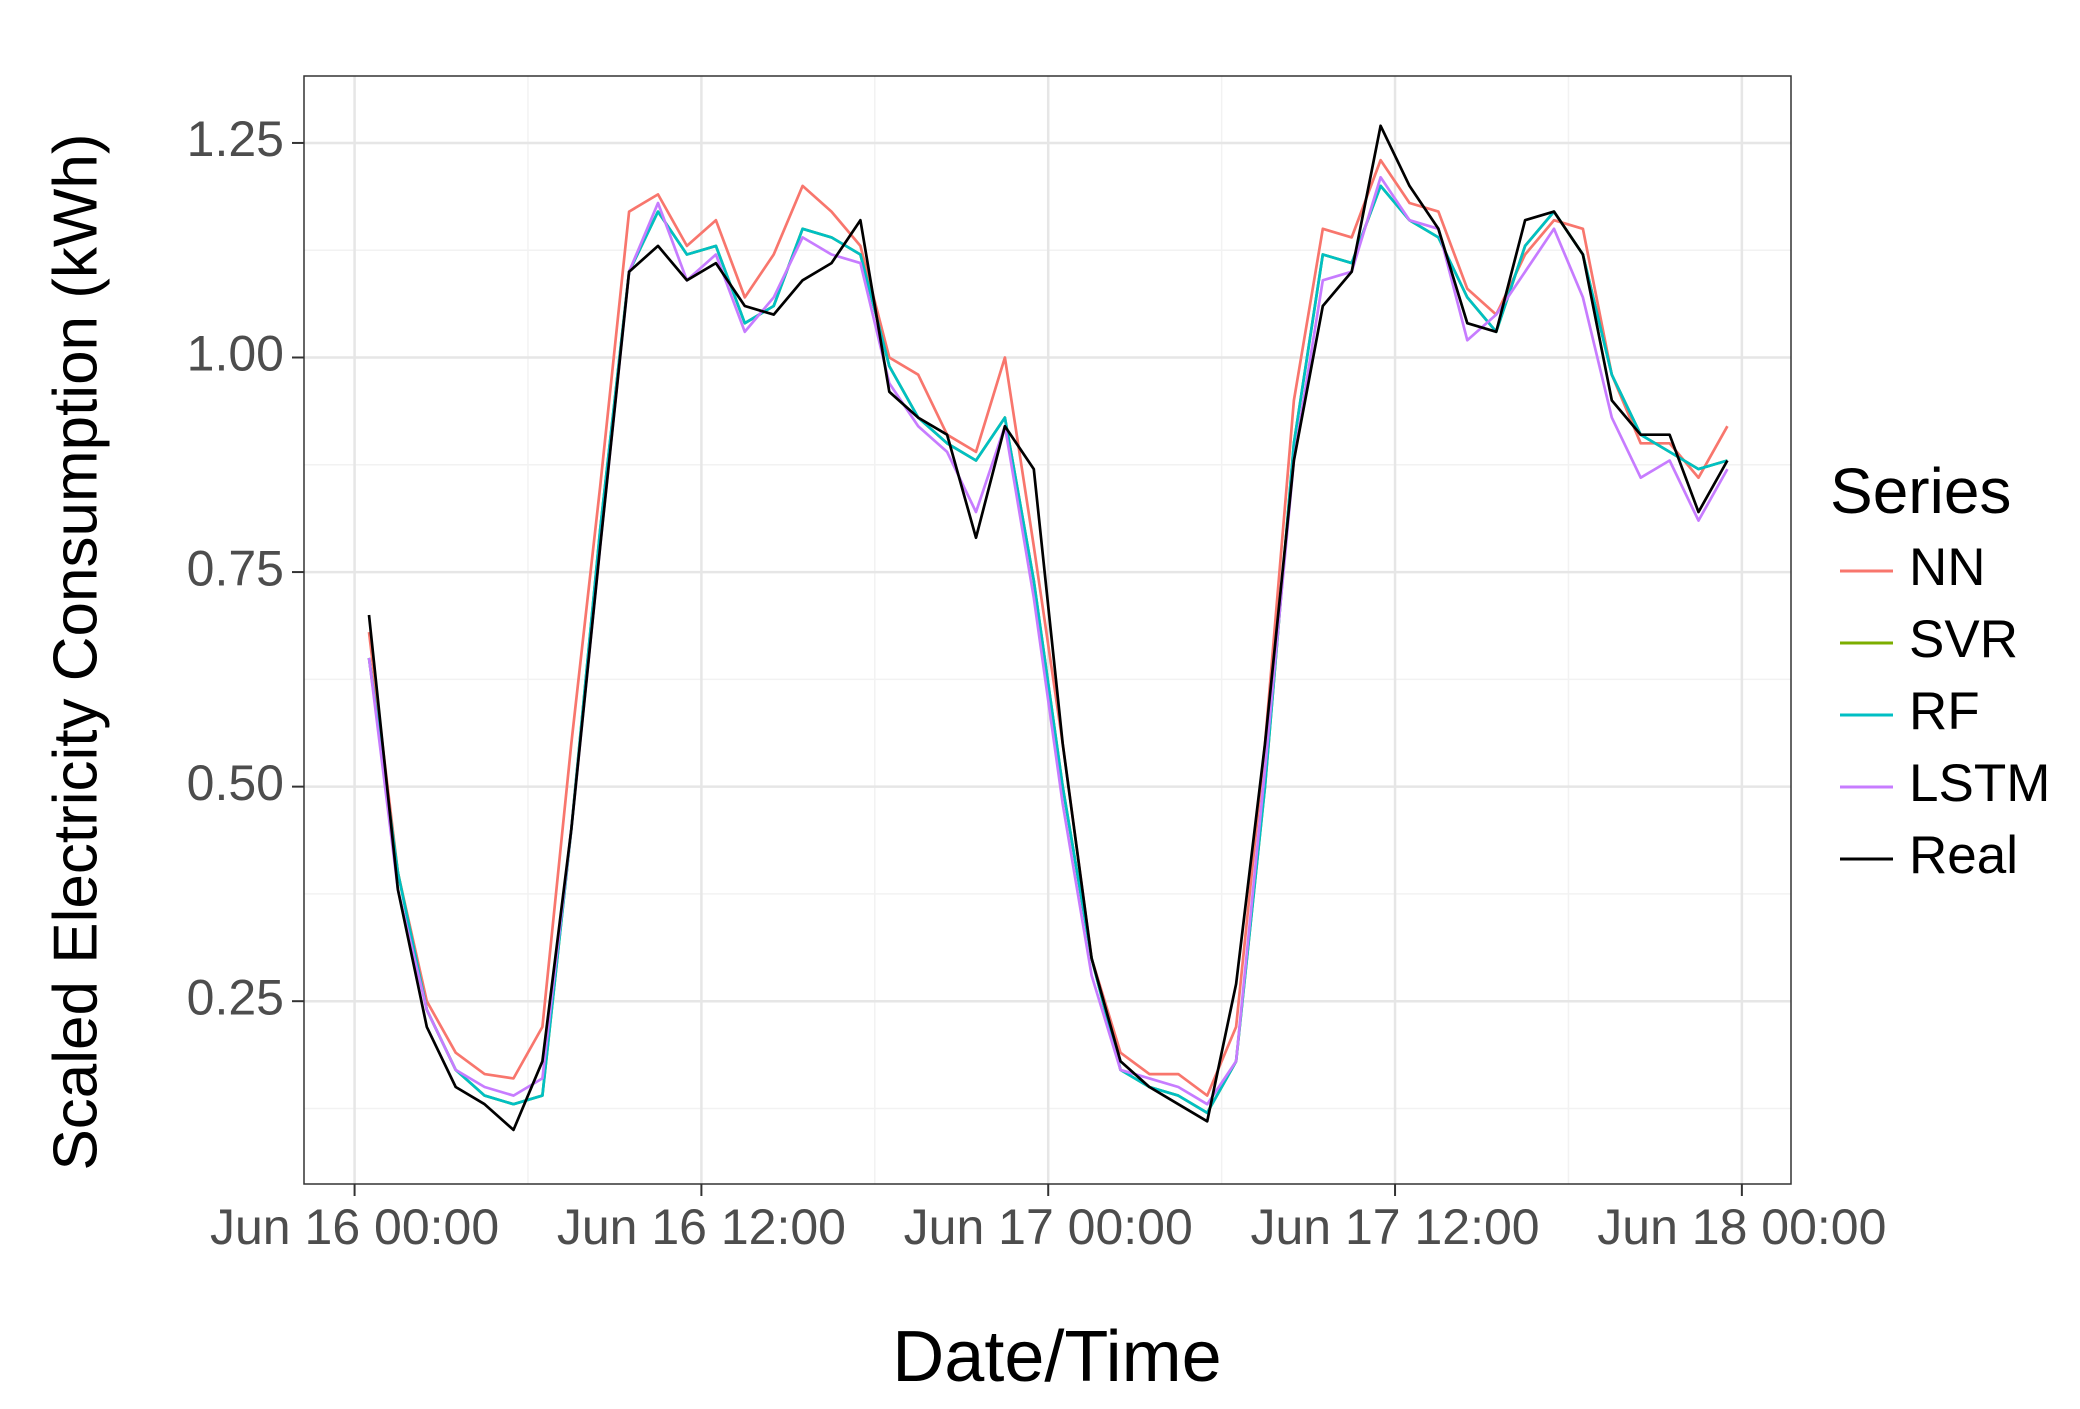  Describe the element at coordinates (1963, 639) in the screenshot. I see `legend-label: SVR` at that location.